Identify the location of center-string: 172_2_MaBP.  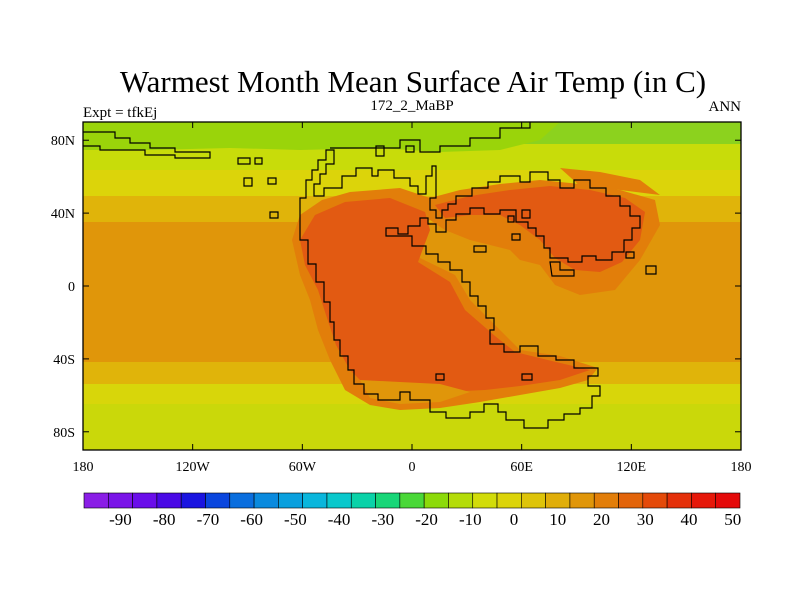
(411, 106).